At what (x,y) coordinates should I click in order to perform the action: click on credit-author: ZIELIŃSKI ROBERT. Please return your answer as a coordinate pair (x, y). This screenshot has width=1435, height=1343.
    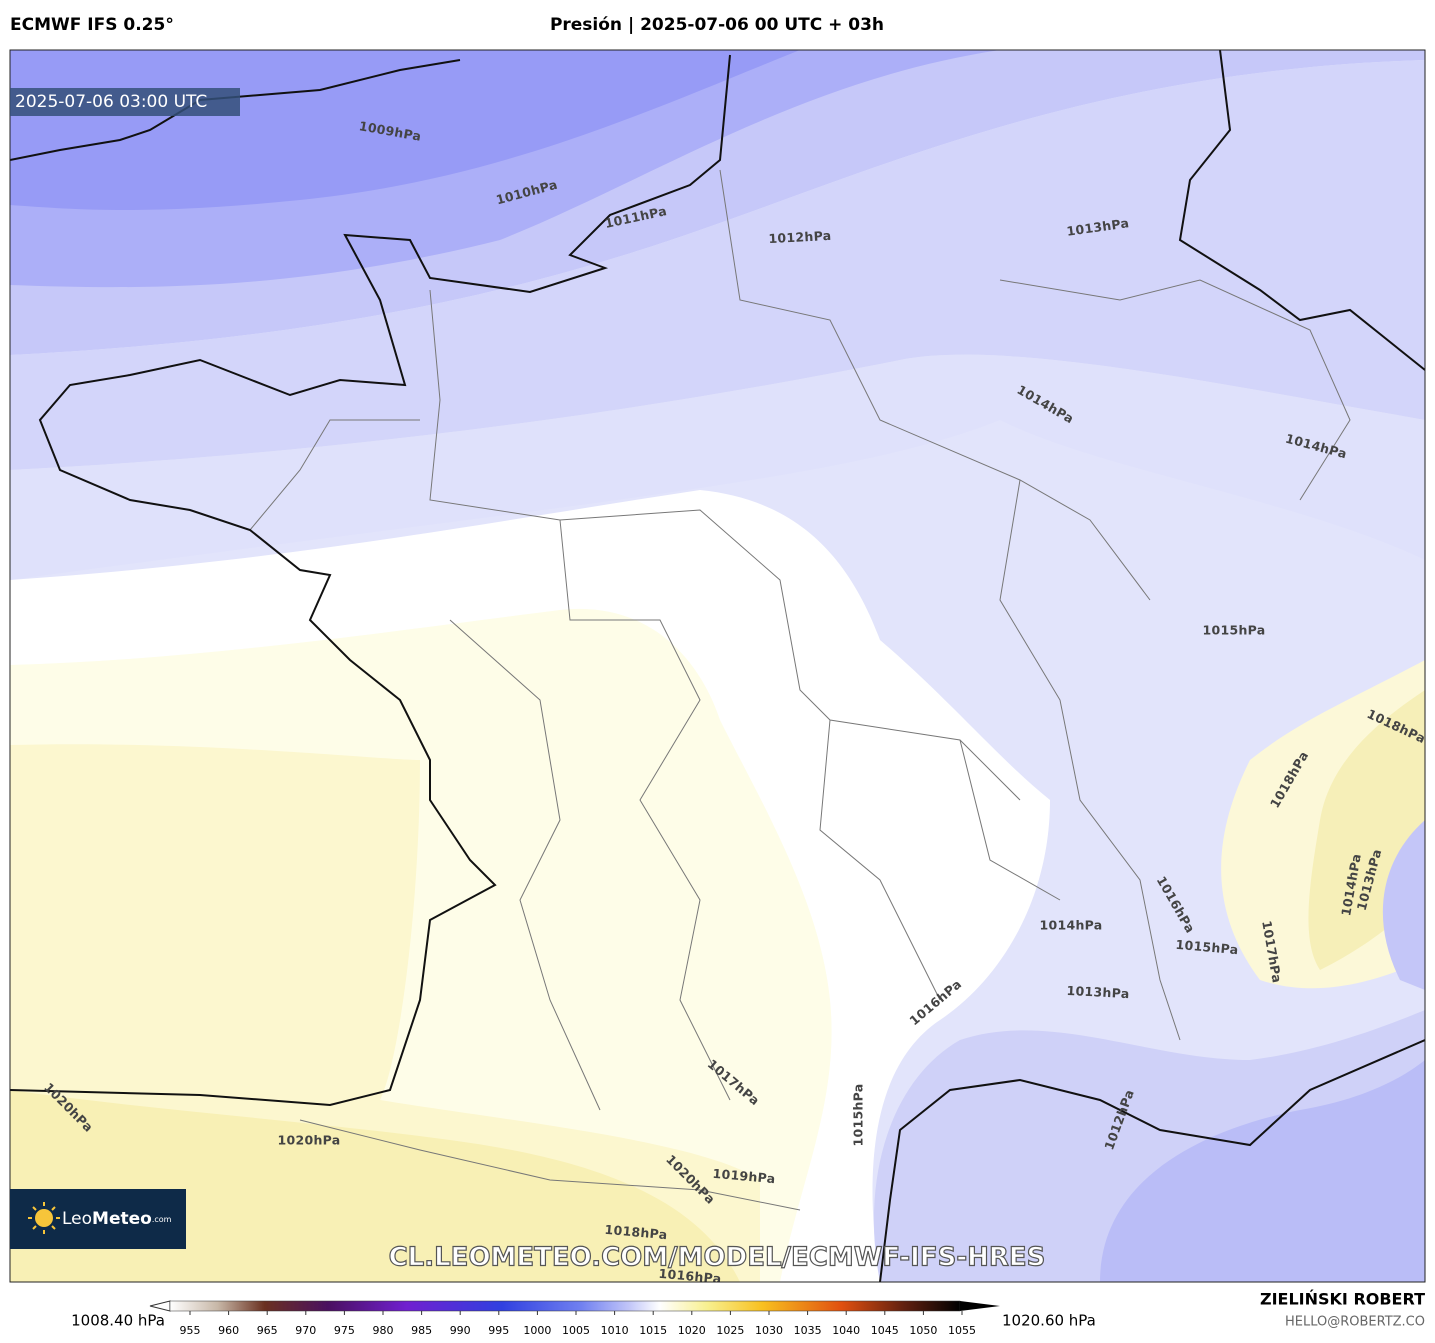
    Looking at the image, I should click on (1342, 1299).